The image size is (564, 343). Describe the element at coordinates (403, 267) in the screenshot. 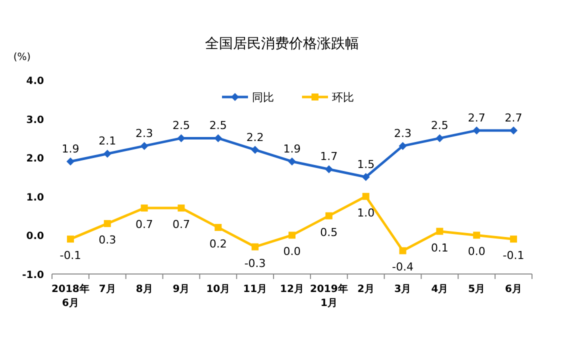

I see `data-label: -0.4` at that location.